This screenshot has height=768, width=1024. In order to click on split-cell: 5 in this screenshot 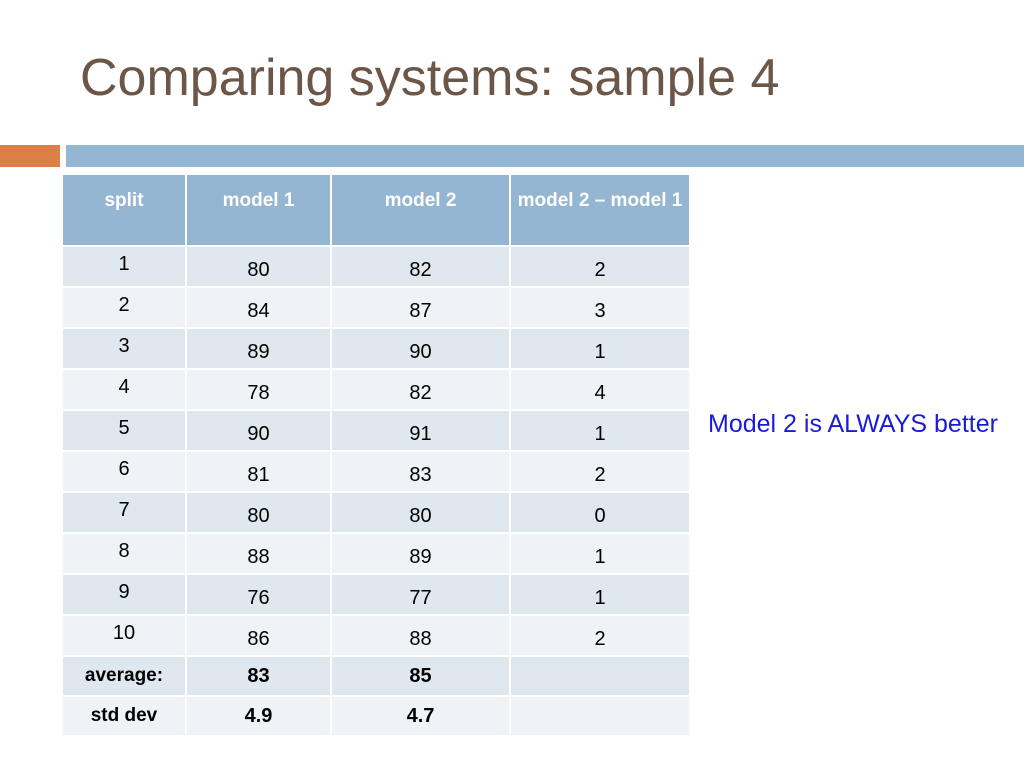, I will do `click(124, 430)`.